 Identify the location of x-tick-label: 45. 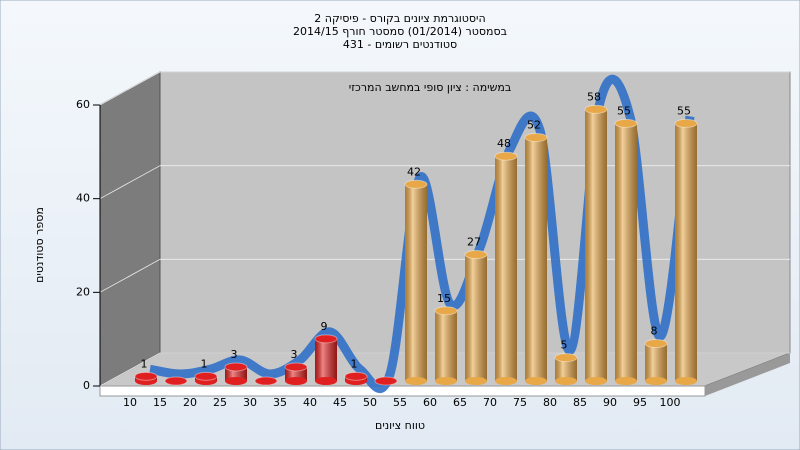
(340, 402).